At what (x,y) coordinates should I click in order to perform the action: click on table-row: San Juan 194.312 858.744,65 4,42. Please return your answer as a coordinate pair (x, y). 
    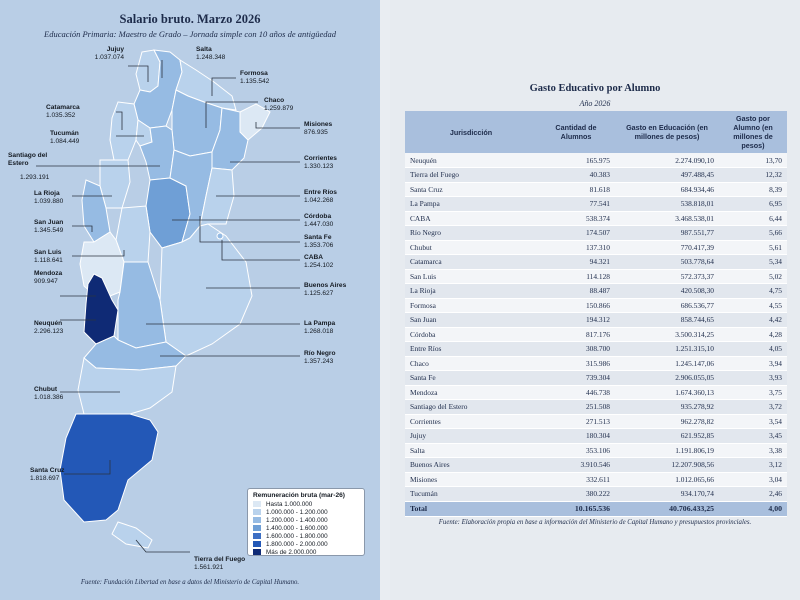
    Looking at the image, I should click on (596, 320).